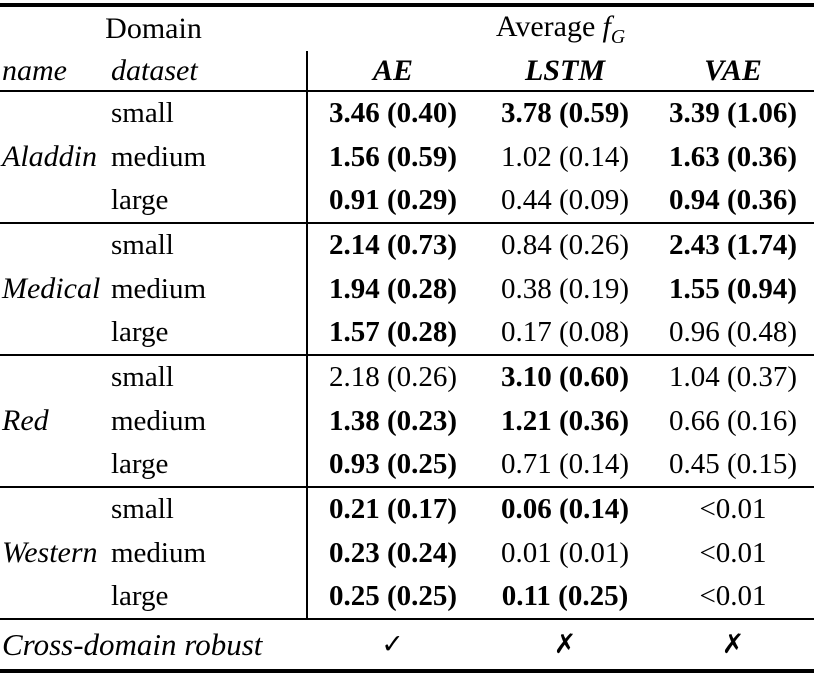 The height and width of the screenshot is (686, 814). I want to click on cross-mark-lstm: ✗, so click(565, 644).